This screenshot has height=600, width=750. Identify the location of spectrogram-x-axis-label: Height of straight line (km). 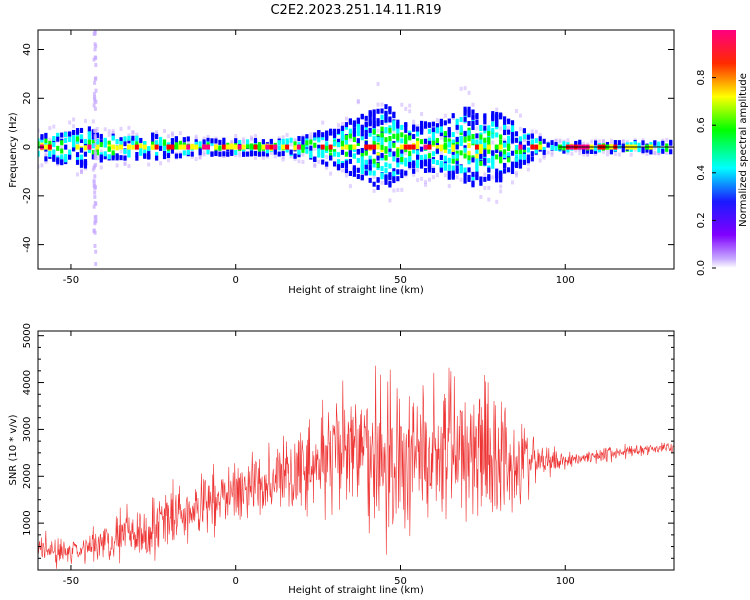
(356, 290).